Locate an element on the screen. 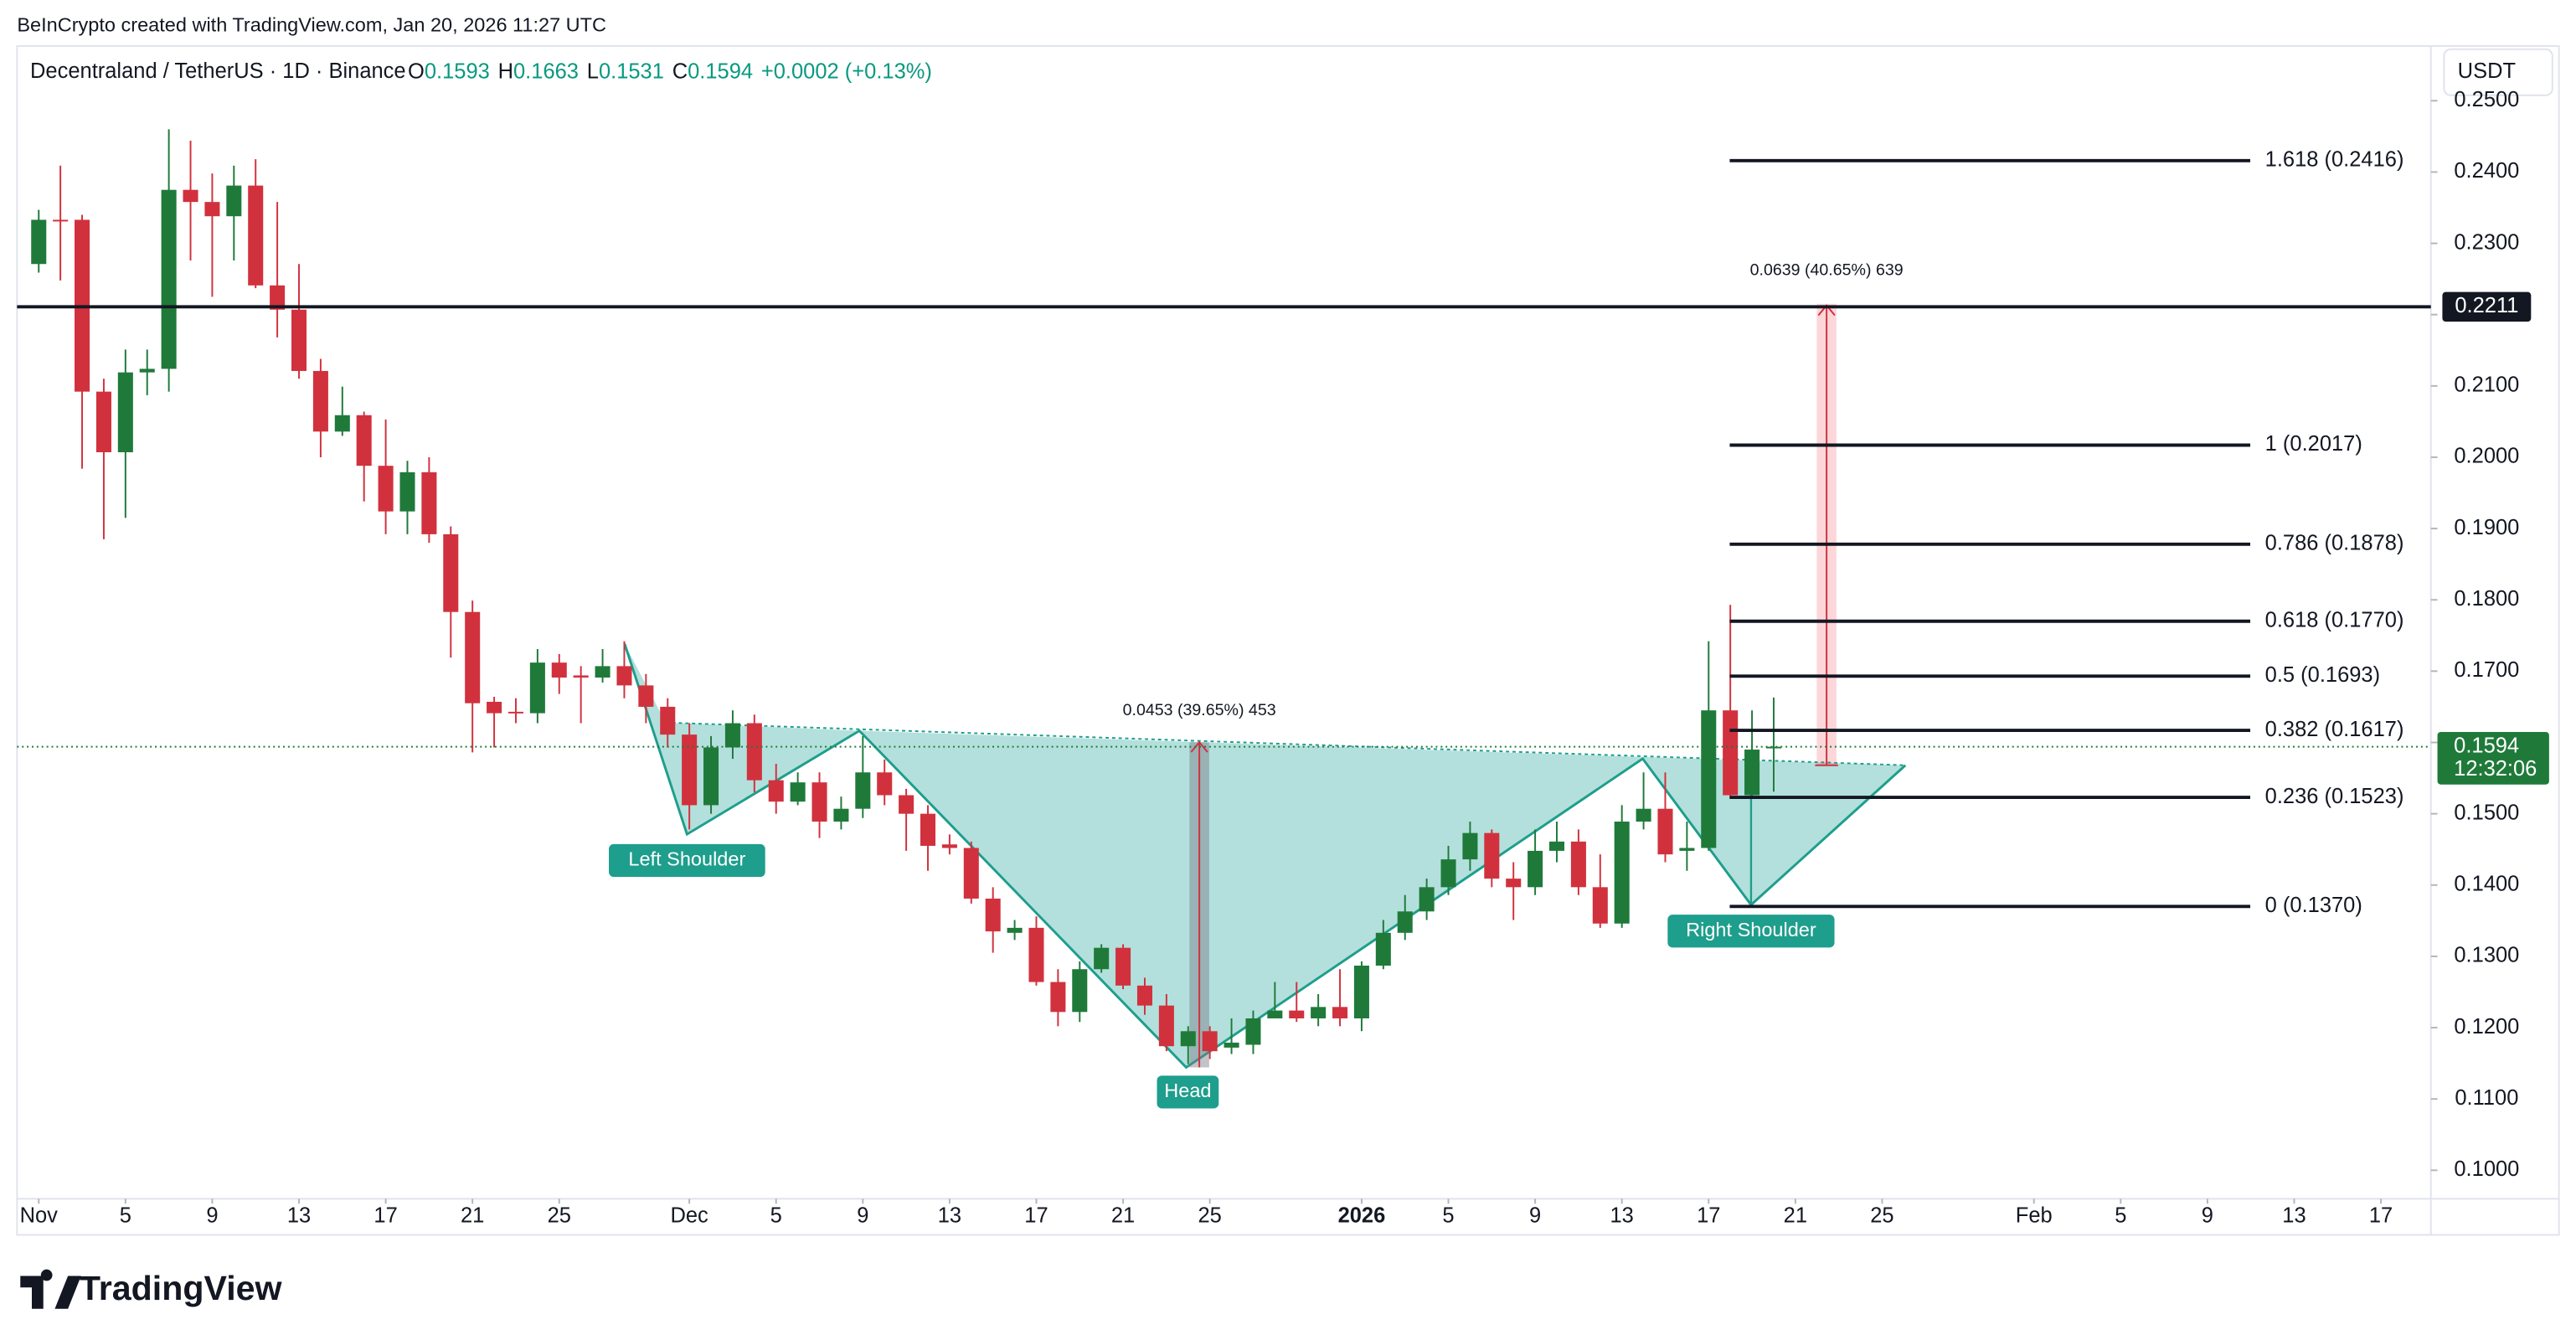 The width and height of the screenshot is (2576, 1340). measure-arrowhead is located at coordinates (1199, 746).